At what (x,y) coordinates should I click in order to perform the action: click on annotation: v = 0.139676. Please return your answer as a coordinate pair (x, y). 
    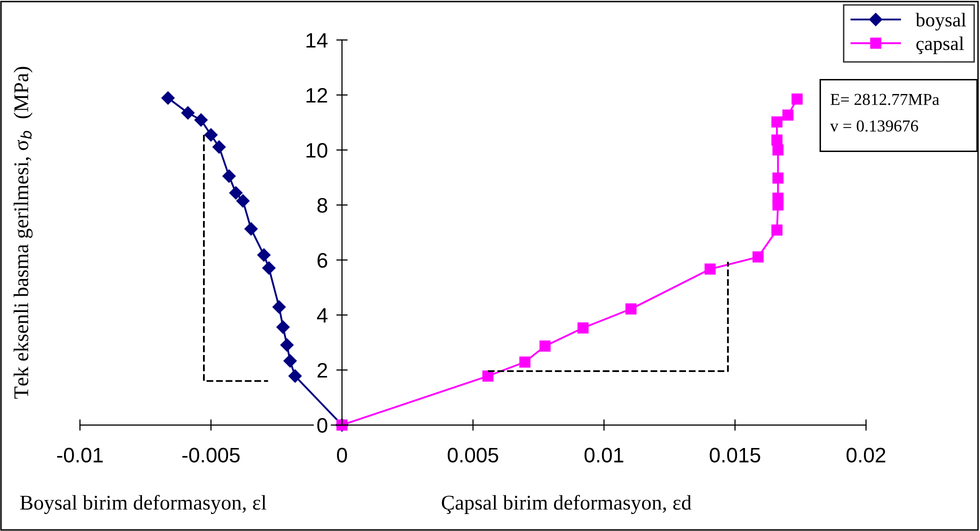
    Looking at the image, I should click on (874, 126).